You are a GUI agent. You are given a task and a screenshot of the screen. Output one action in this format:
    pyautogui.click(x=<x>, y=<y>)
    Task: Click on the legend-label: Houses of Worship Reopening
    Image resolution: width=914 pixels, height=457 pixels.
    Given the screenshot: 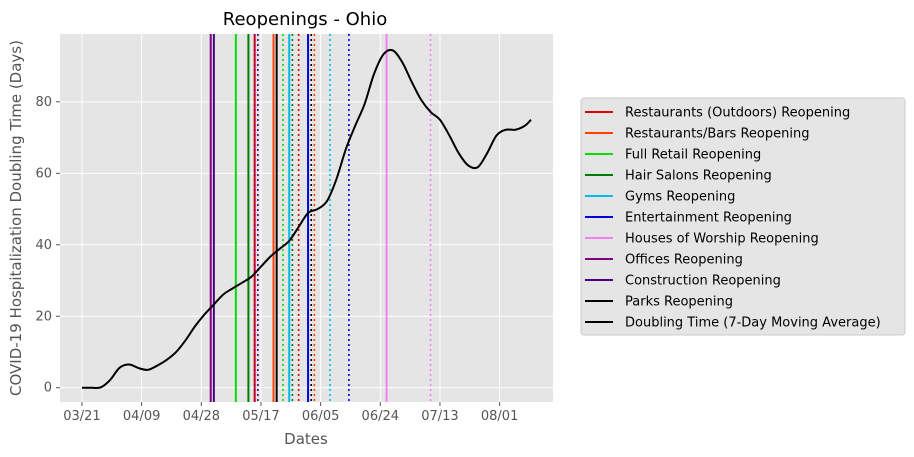 What is the action you would take?
    pyautogui.click(x=722, y=239)
    